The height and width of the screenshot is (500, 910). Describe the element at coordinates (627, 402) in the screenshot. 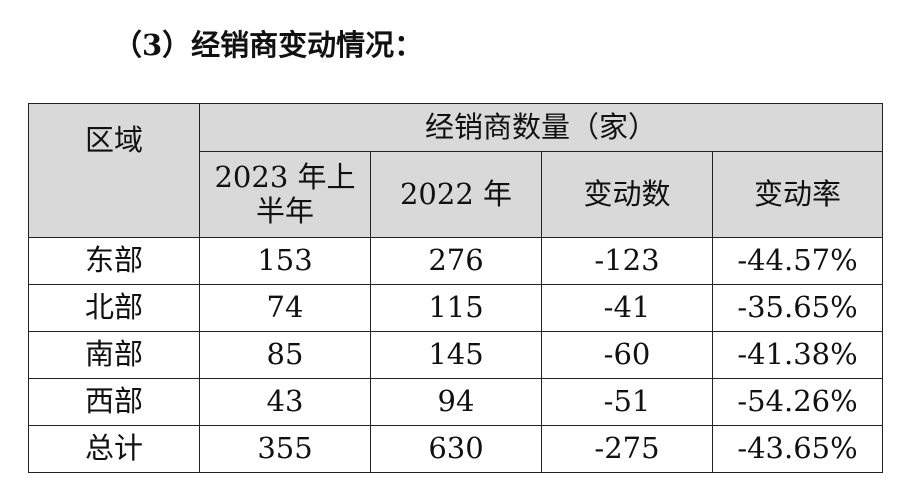

I see `change-cell: -51` at that location.